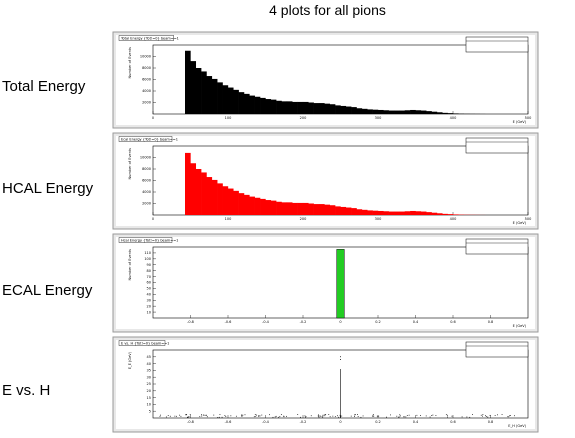 The width and height of the screenshot is (575, 438). What do you see at coordinates (146, 103) in the screenshot?
I see `y-tick-label: 2000` at bounding box center [146, 103].